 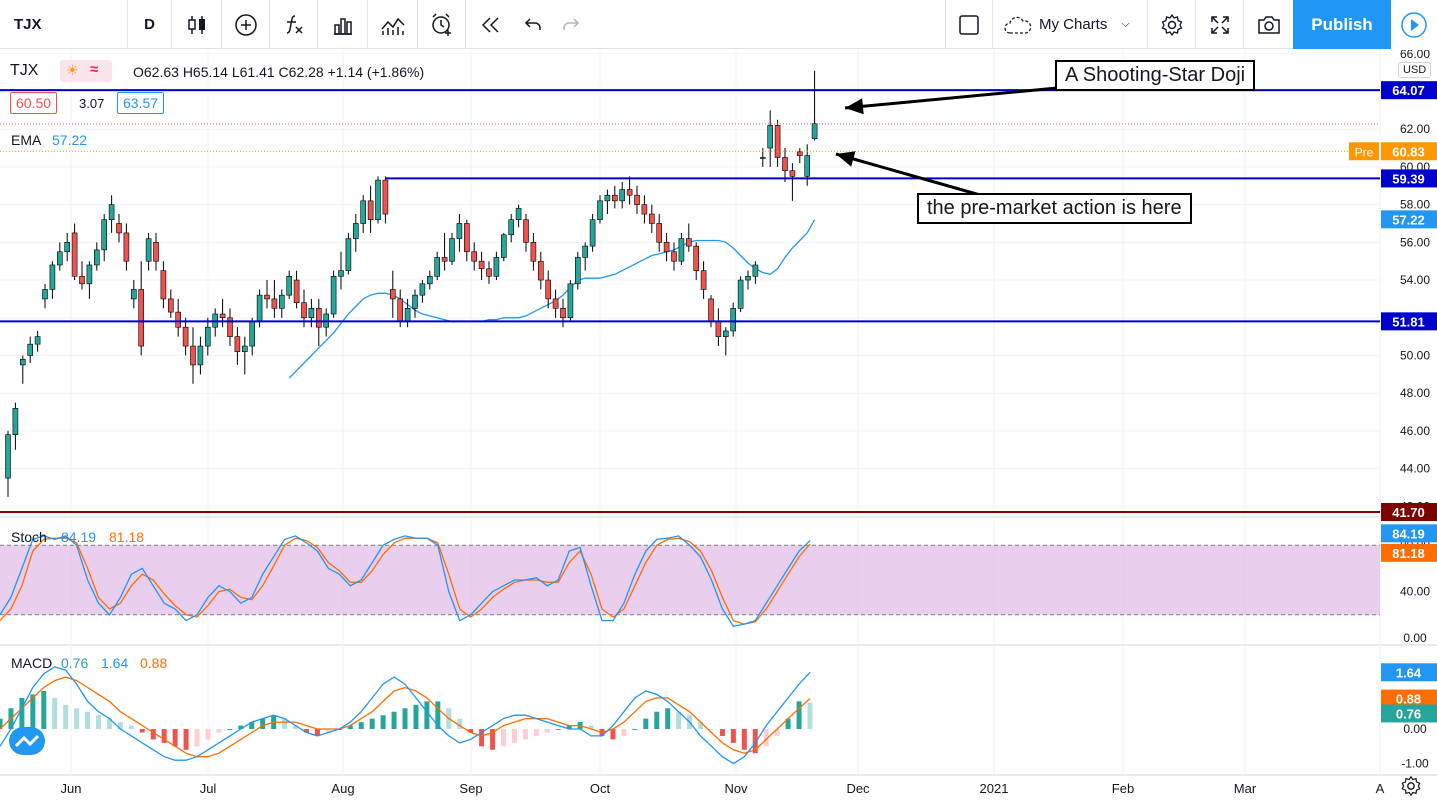 I want to click on redo-icon, so click(x=571, y=23).